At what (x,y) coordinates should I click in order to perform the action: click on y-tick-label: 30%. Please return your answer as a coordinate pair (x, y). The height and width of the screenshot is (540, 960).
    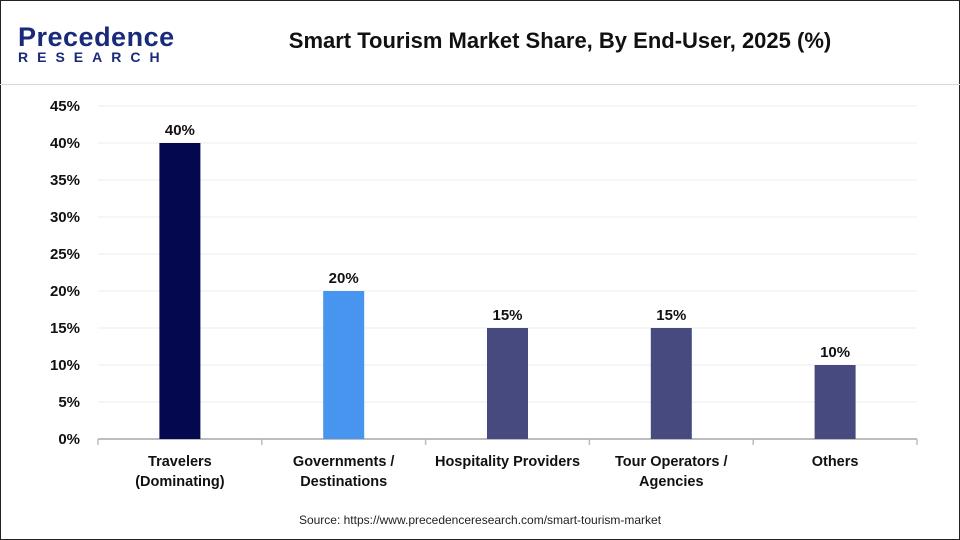
    Looking at the image, I should click on (65, 217).